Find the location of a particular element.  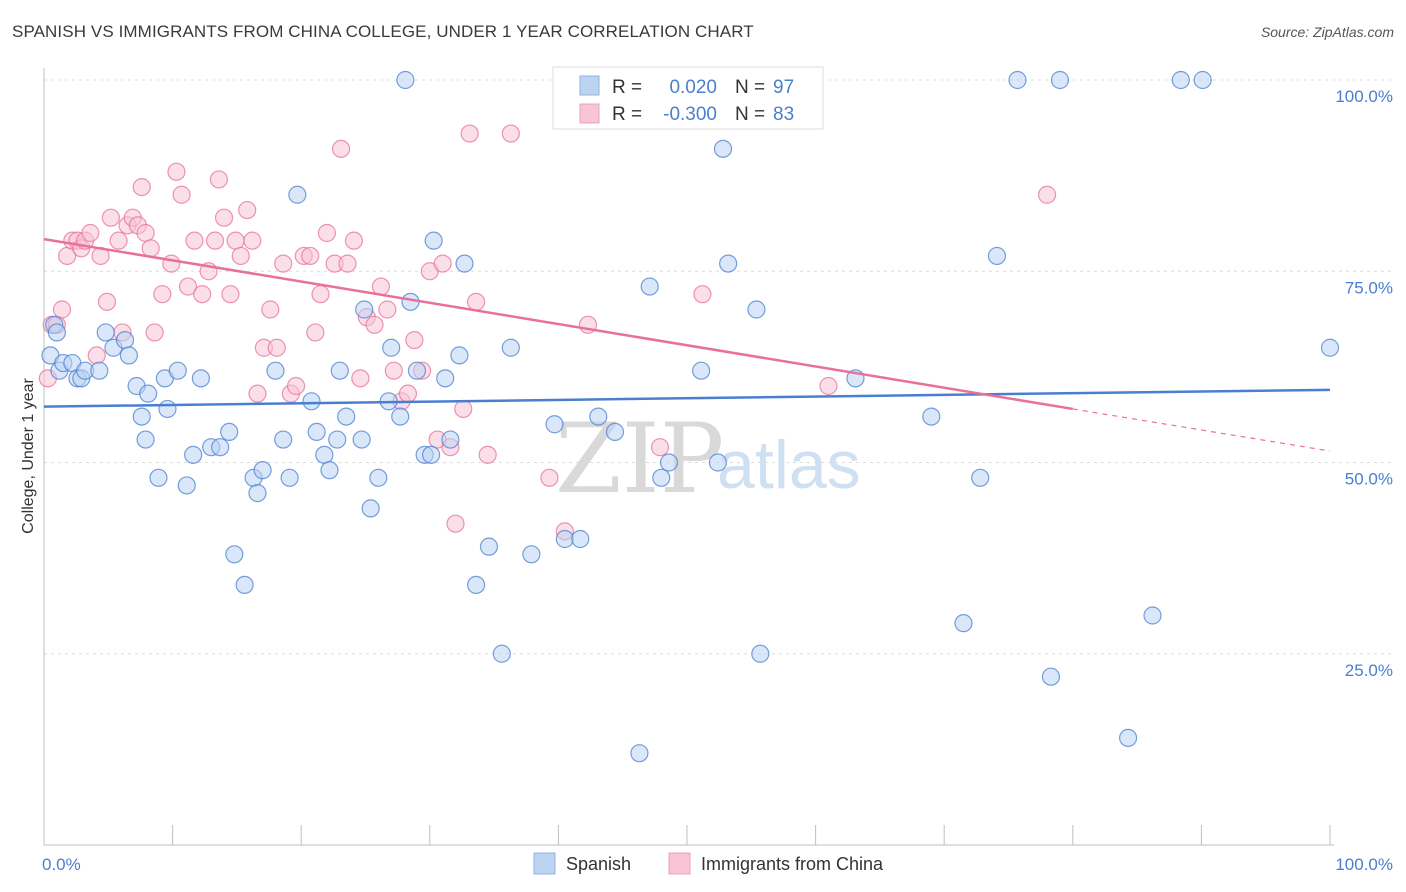

legend-swatch-china is located at coordinates (589, 113).